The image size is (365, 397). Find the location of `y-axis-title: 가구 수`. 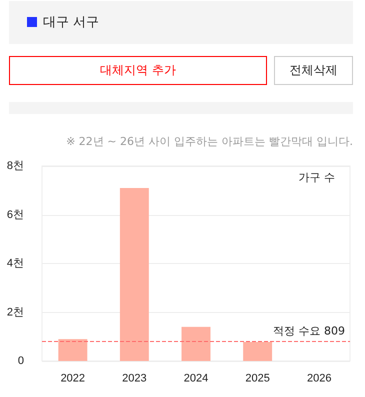

y-axis-title: 가구 수 is located at coordinates (317, 177).